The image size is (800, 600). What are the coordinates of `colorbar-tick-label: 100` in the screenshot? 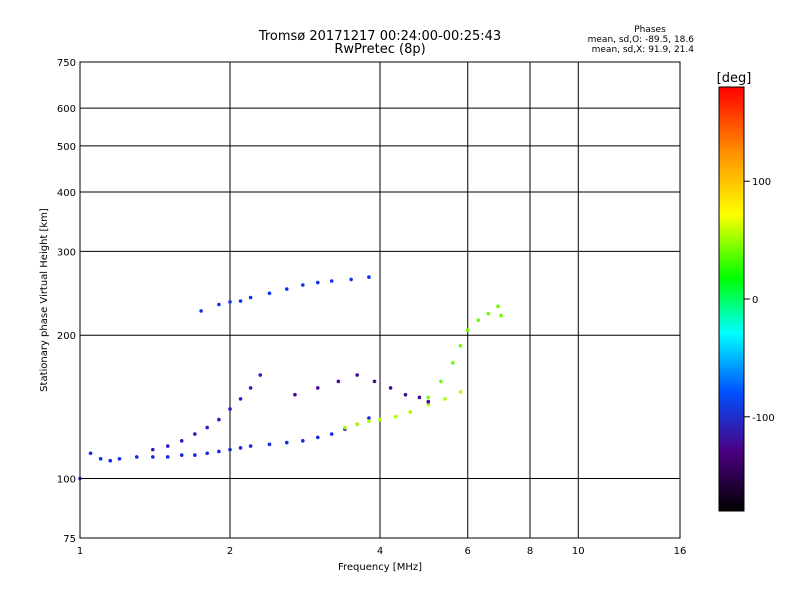 It's located at (761, 182).